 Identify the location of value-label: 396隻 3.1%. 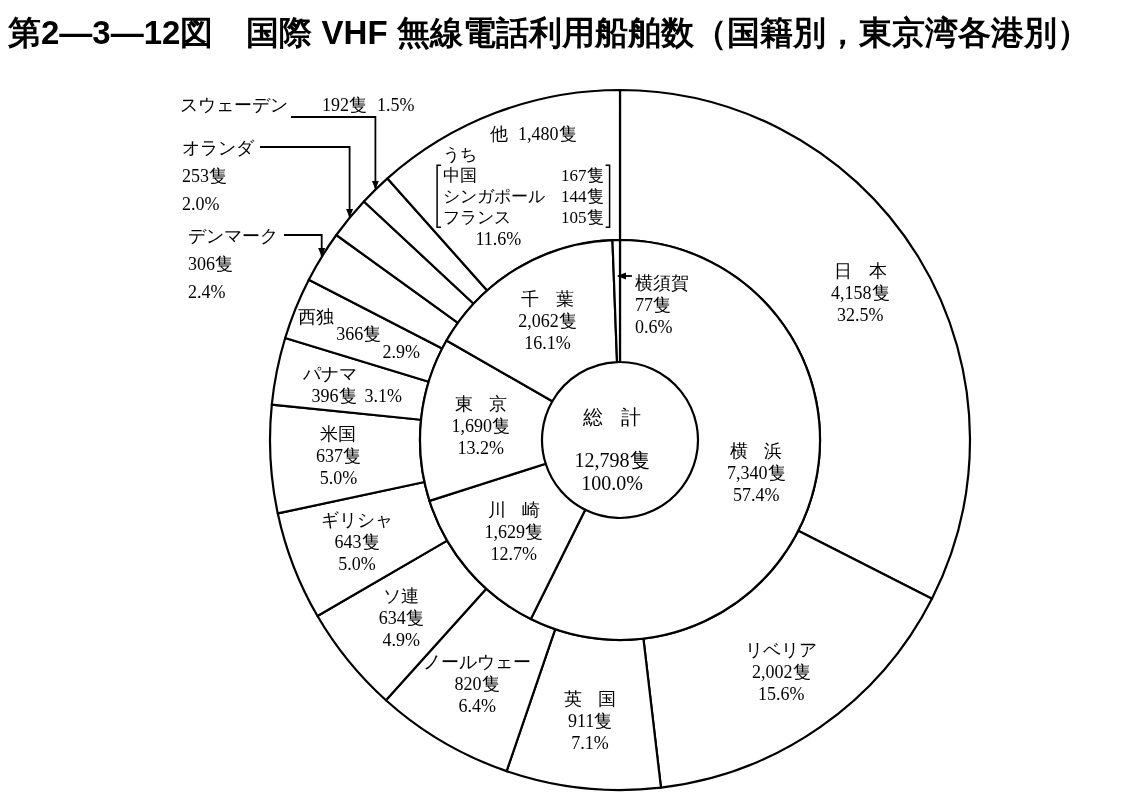
(356, 395).